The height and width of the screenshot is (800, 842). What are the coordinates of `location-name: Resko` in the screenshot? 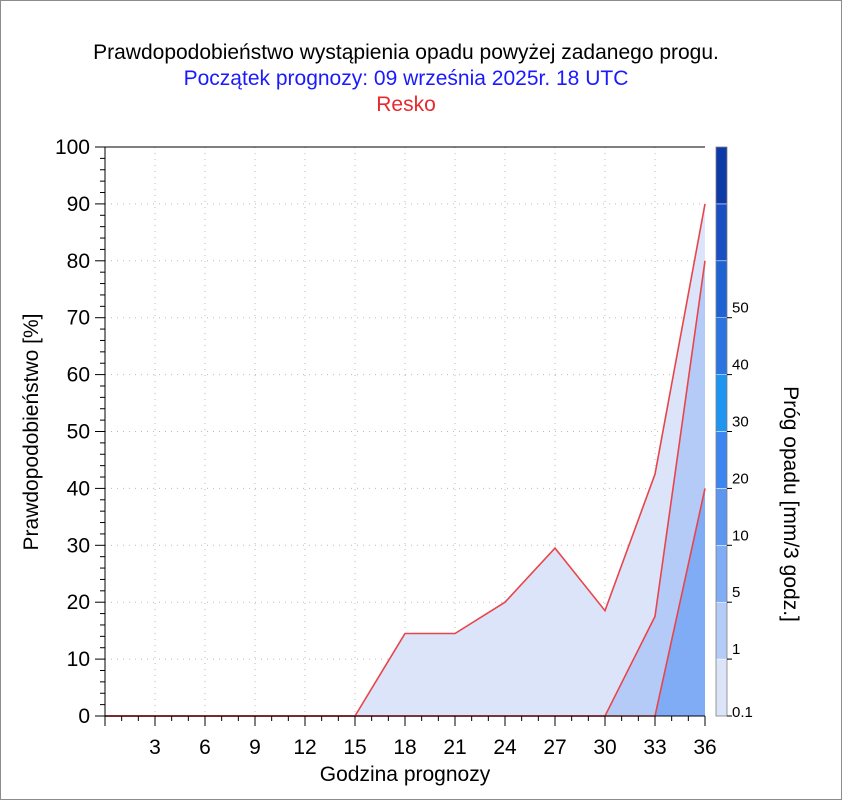 It's located at (406, 104).